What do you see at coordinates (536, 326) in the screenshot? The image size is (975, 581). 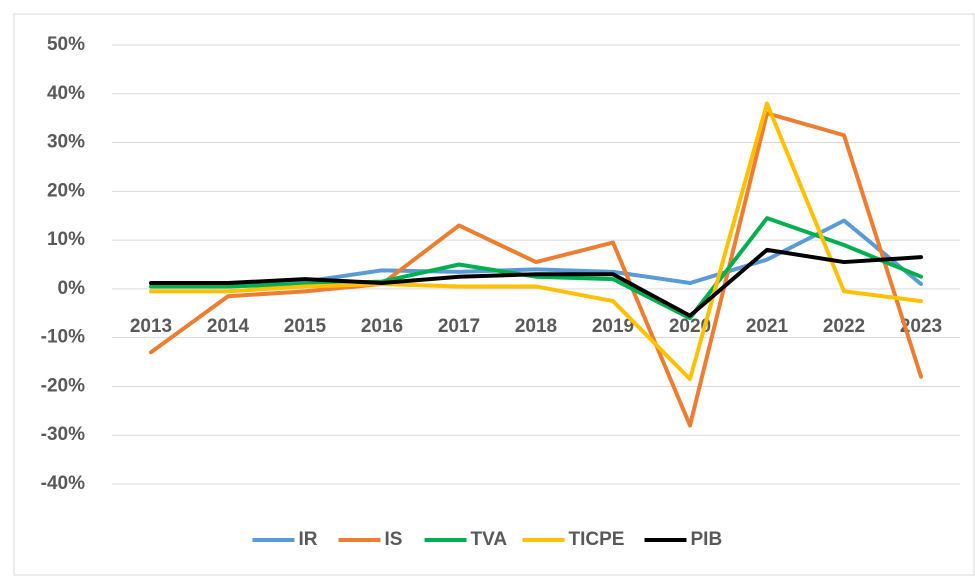 I see `x-tick-label: 2018` at bounding box center [536, 326].